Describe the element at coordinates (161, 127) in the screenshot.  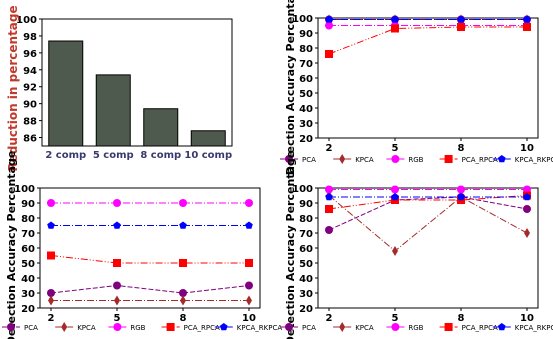
I see `bar-8-comp` at that location.